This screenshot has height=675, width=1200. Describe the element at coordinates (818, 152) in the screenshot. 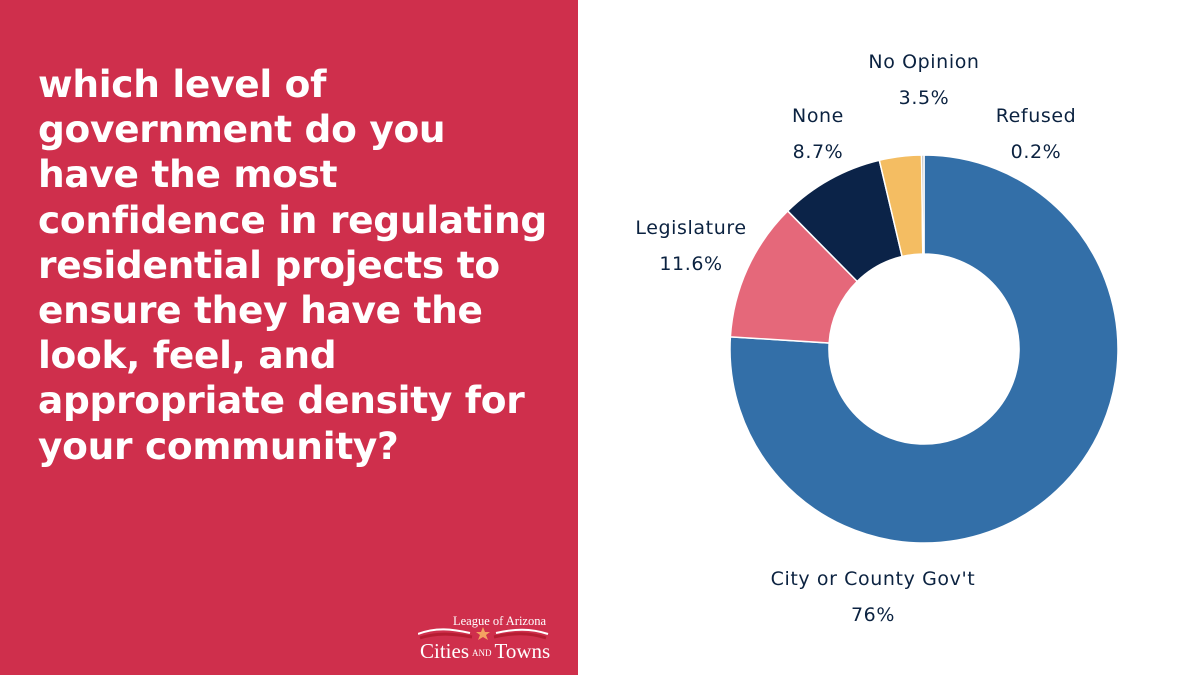

I see `value-label-none: 8.7%` at that location.